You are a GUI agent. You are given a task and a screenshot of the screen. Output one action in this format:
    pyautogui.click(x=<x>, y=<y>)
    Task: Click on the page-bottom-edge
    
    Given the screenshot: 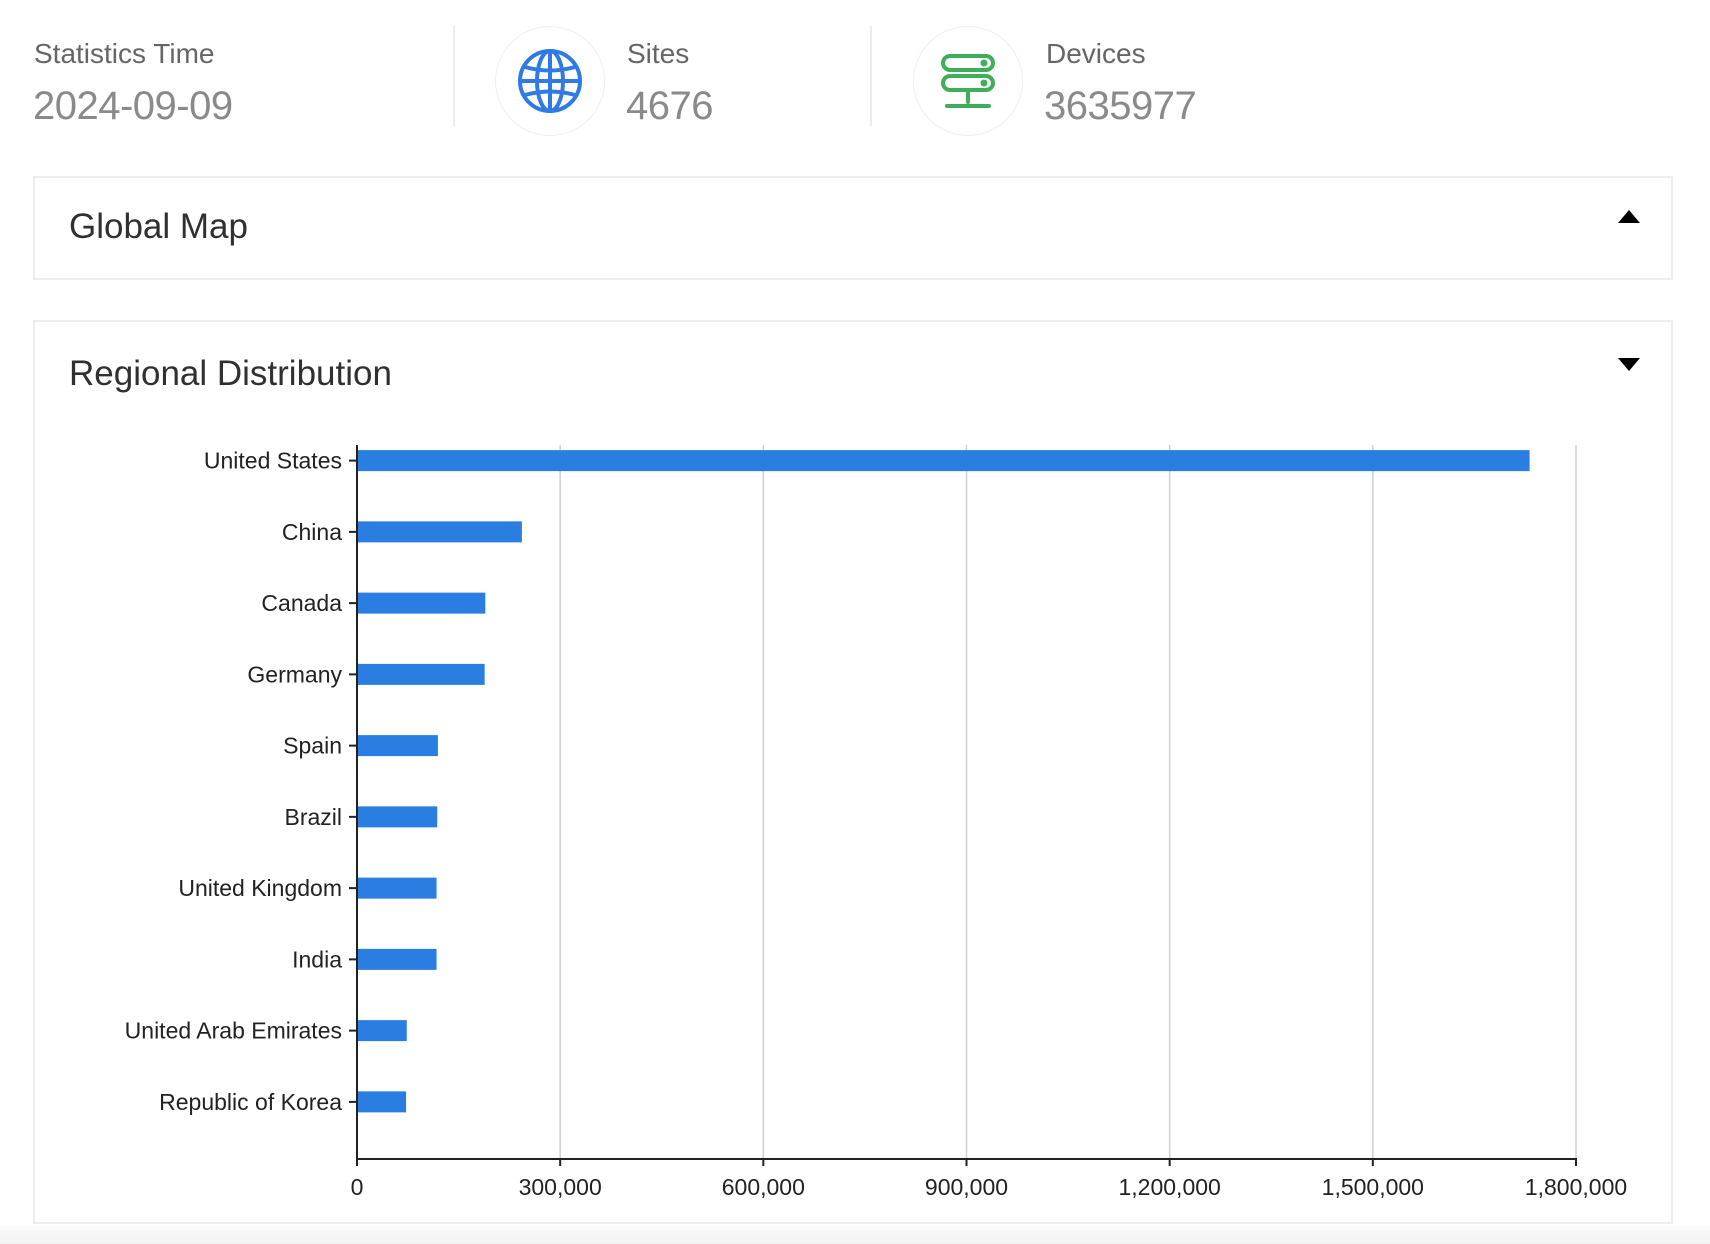 What is the action you would take?
    pyautogui.click(x=855, y=1235)
    